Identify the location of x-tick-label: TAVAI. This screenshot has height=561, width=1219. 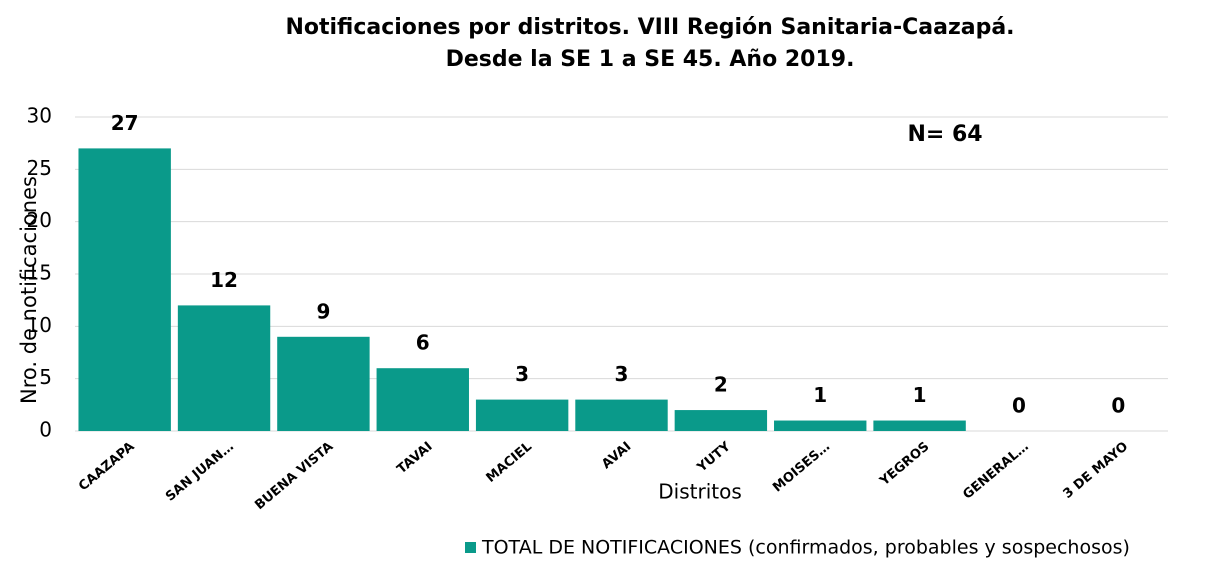
(414, 458).